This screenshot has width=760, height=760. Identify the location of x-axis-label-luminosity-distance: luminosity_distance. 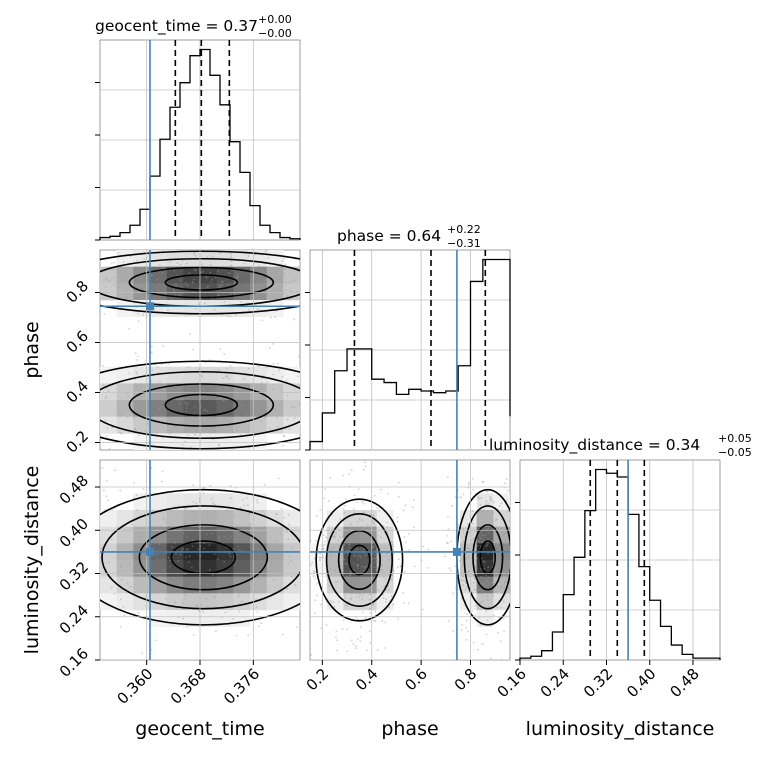
(620, 729).